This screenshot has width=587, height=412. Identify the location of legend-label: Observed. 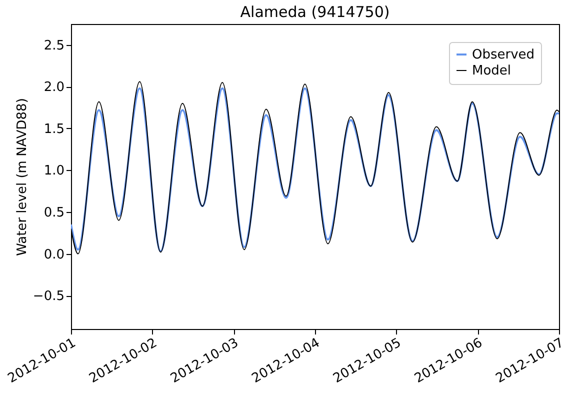
(503, 55).